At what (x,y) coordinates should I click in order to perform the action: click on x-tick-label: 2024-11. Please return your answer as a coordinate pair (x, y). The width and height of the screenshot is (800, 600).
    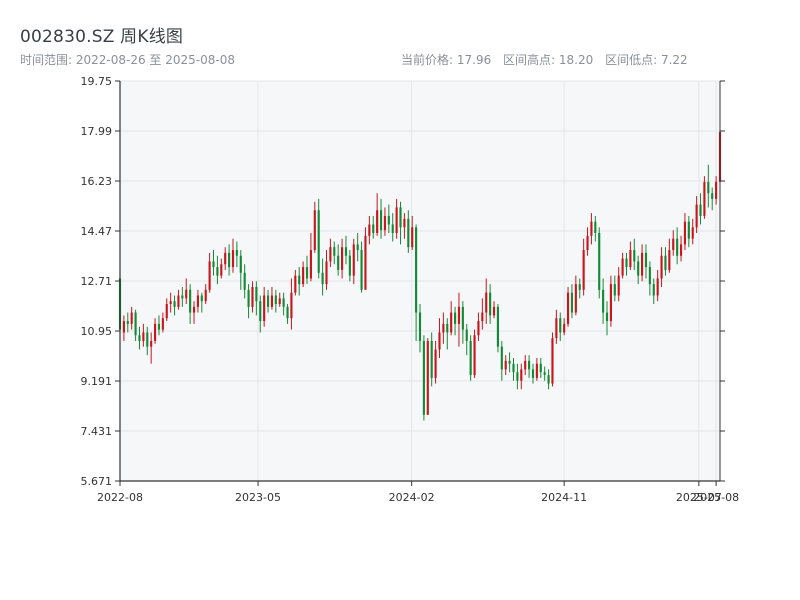
    Looking at the image, I should click on (564, 497).